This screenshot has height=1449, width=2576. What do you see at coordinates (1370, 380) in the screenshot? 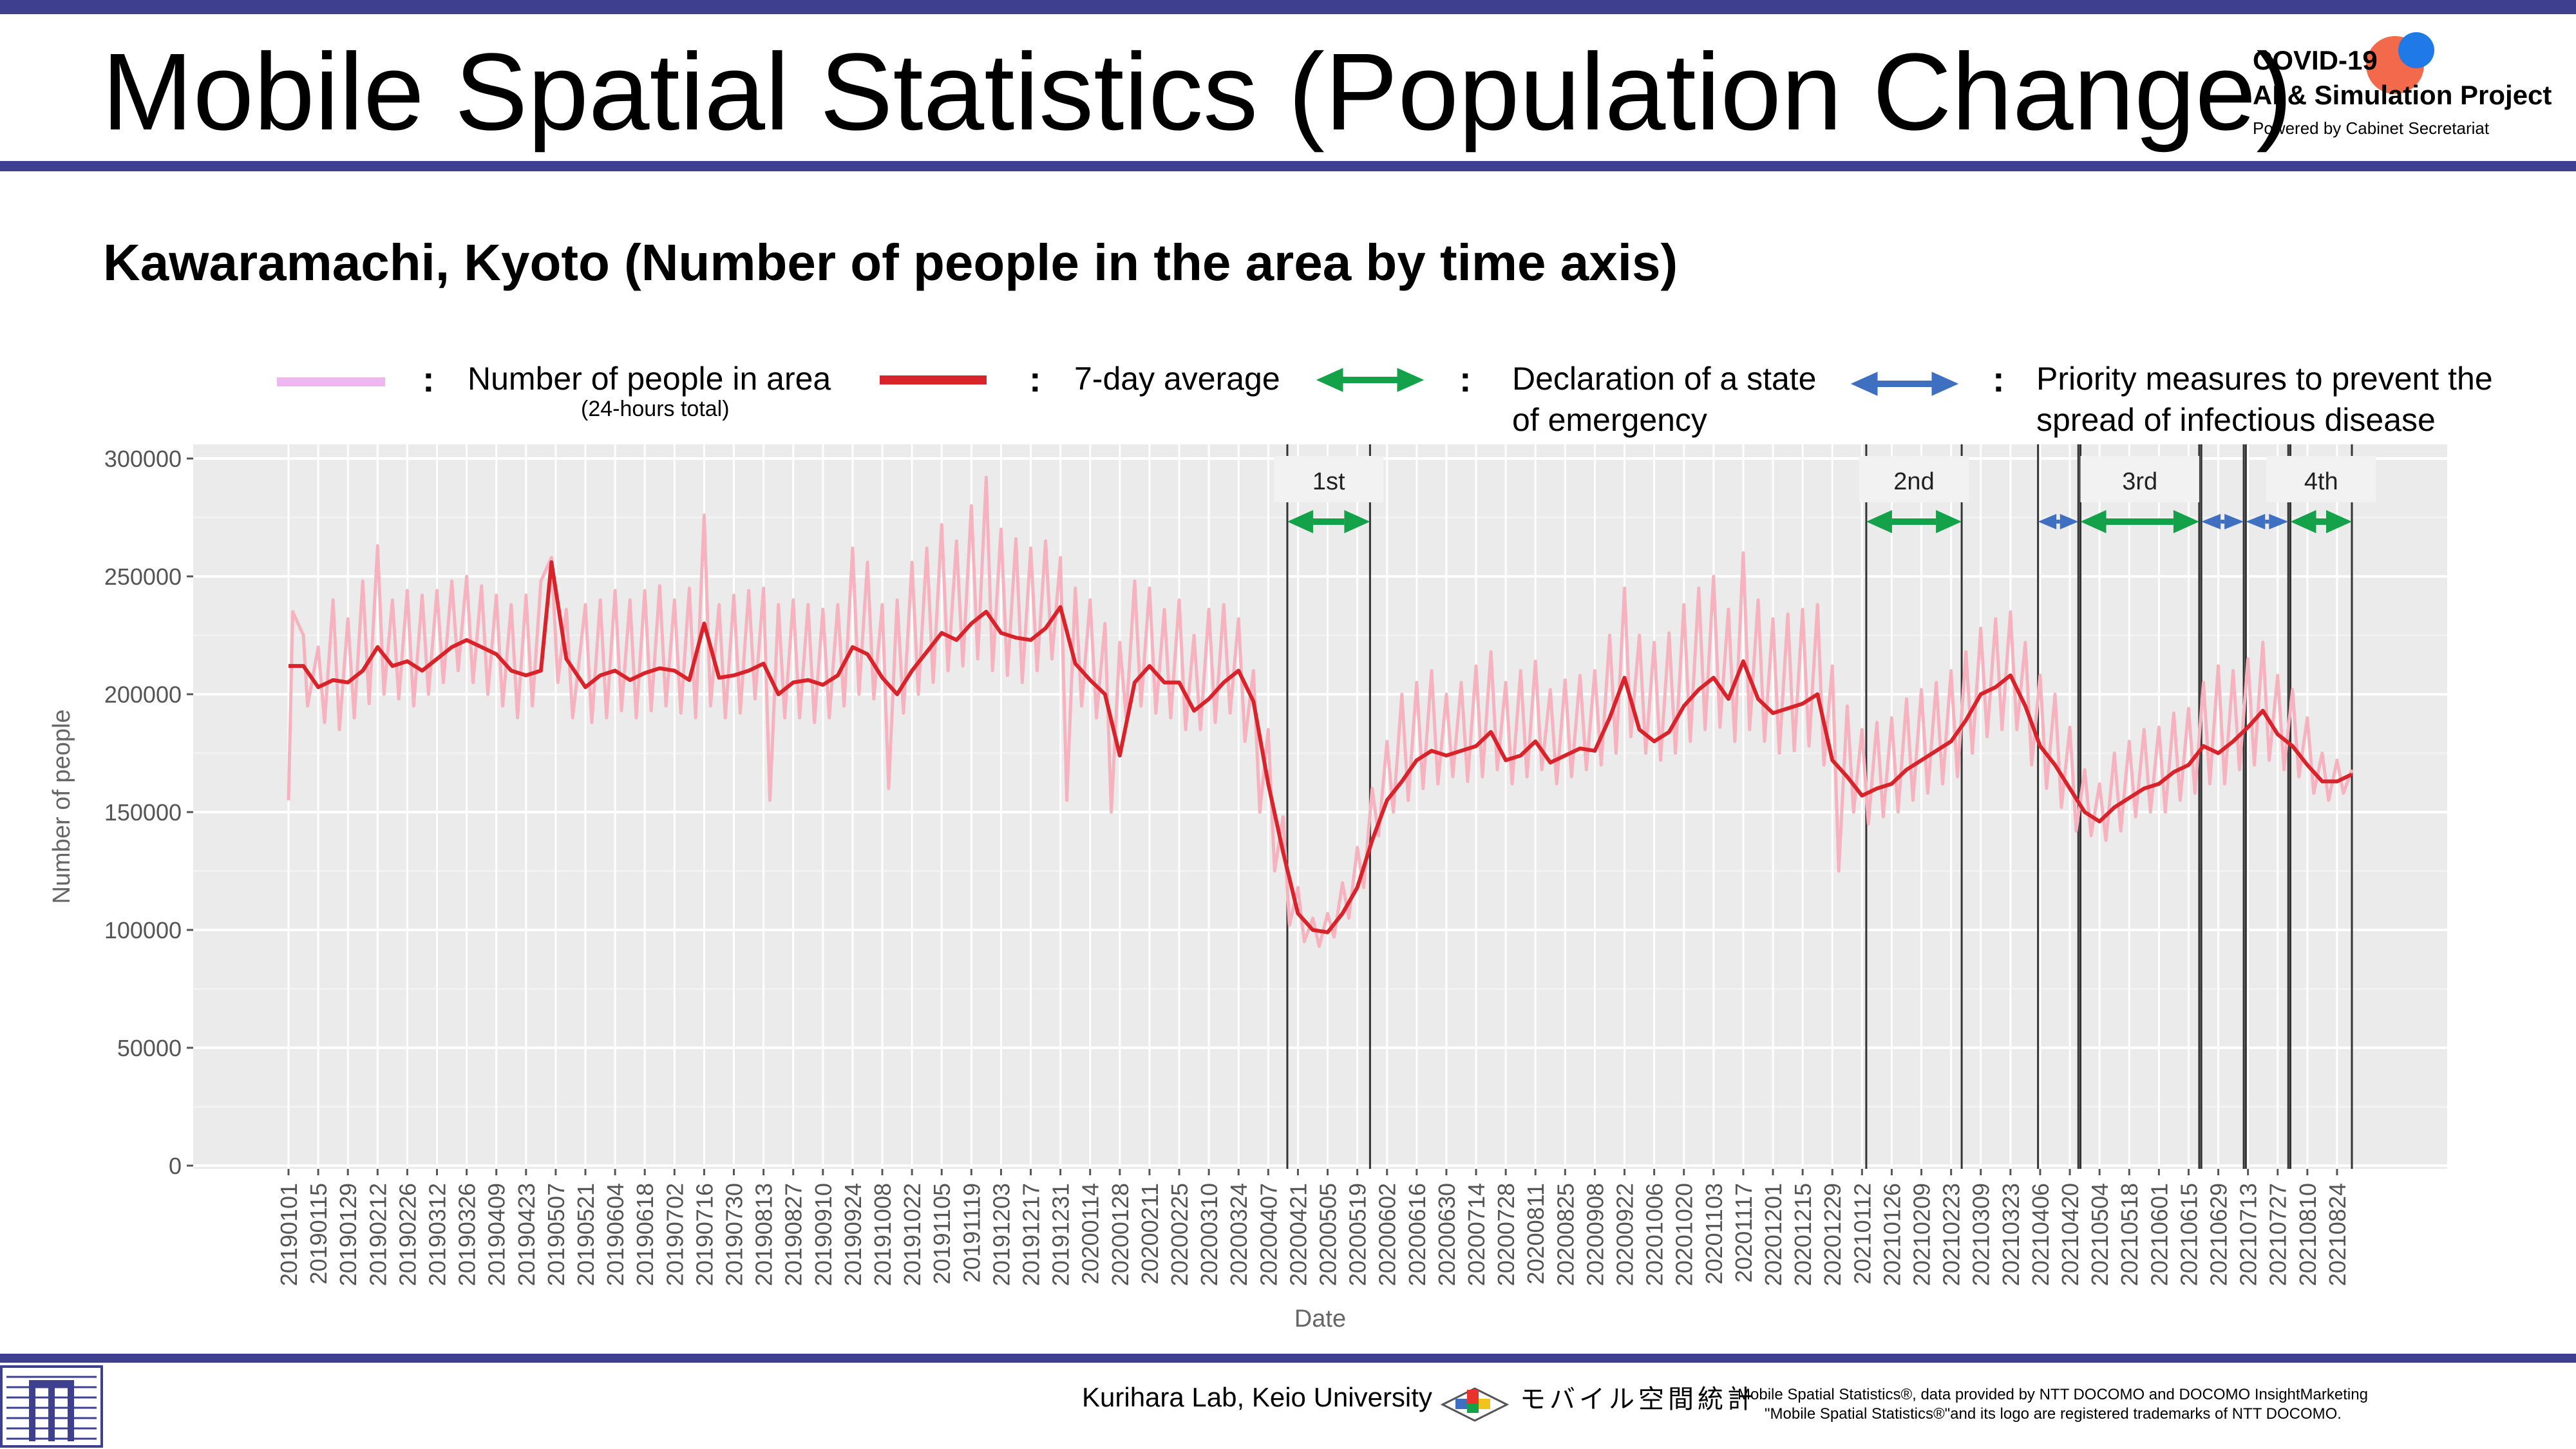
I see `legend-emergency-arrow-icon` at bounding box center [1370, 380].